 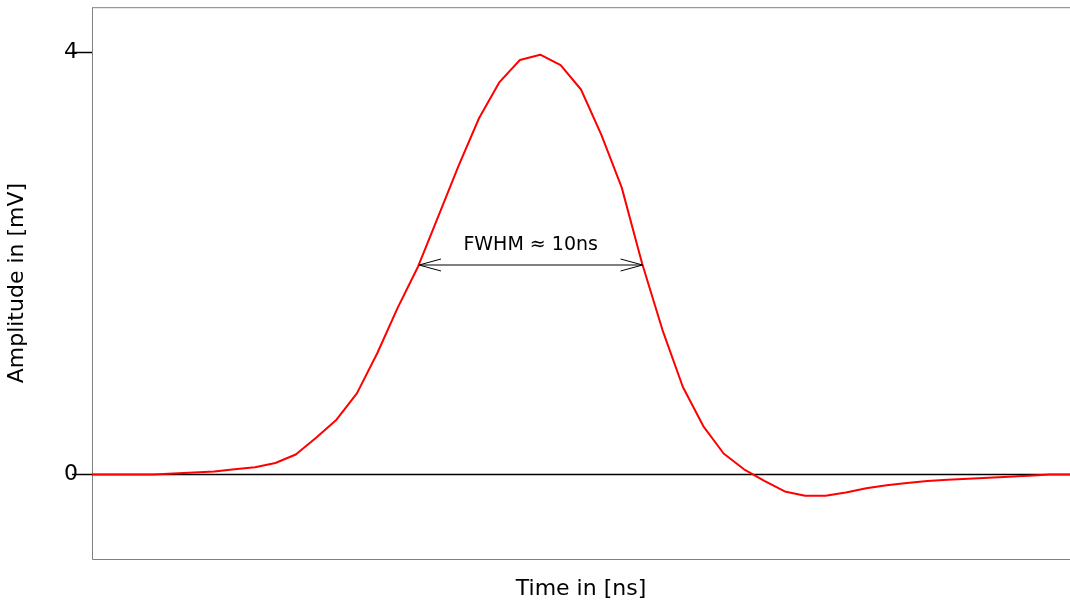 What do you see at coordinates (530, 243) in the screenshot?
I see `annotation: FWHM ≈ 10ns` at bounding box center [530, 243].